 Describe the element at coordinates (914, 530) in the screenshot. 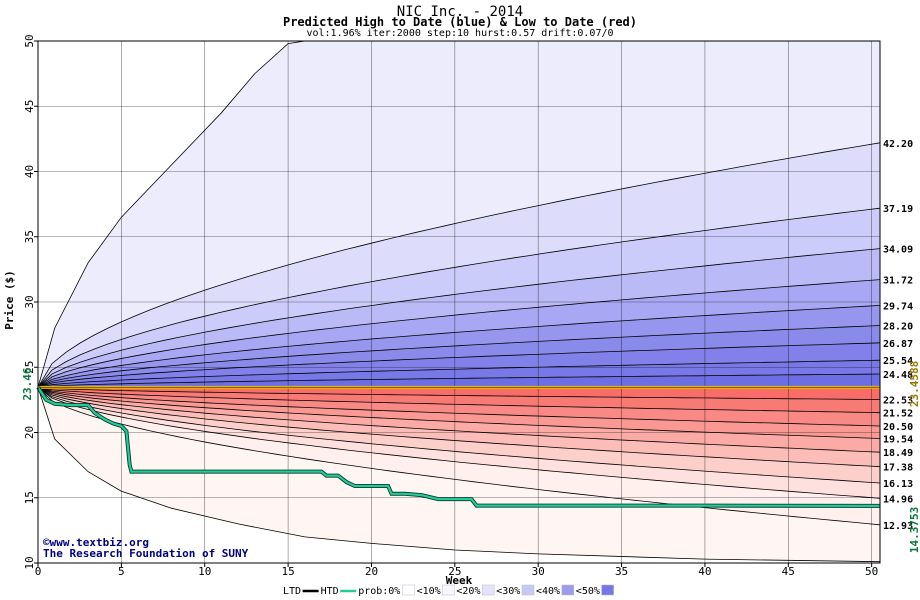

I see `htd-value-label: 14.3753` at that location.